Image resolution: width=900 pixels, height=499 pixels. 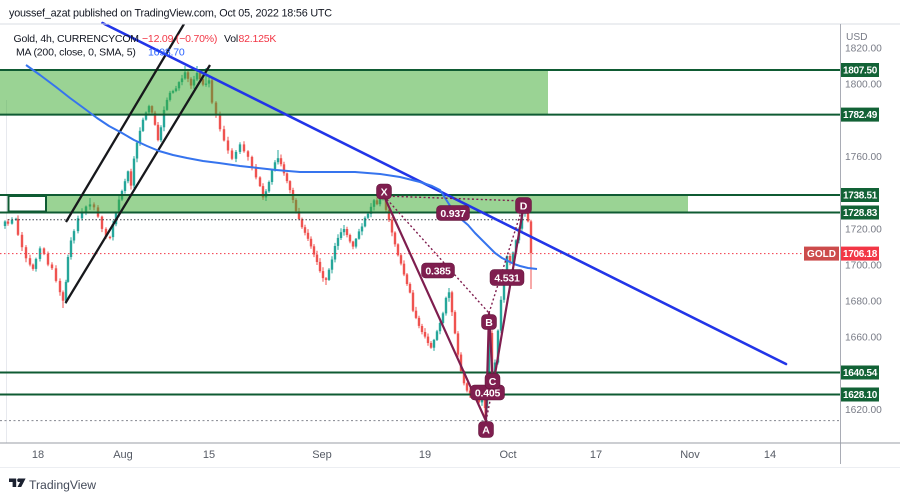 What do you see at coordinates (123, 455) in the screenshot?
I see `svg-text: Aug` at bounding box center [123, 455].